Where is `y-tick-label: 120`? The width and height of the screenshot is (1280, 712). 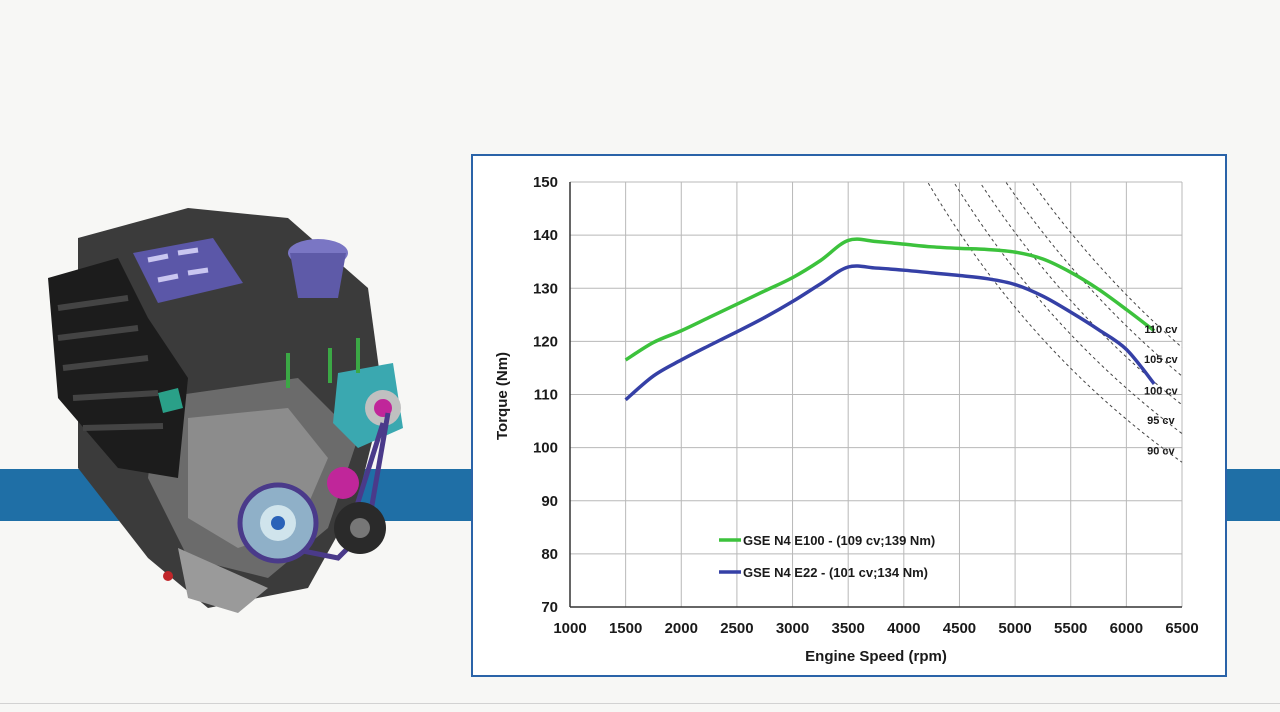 y-tick-label: 120 is located at coordinates (545, 341).